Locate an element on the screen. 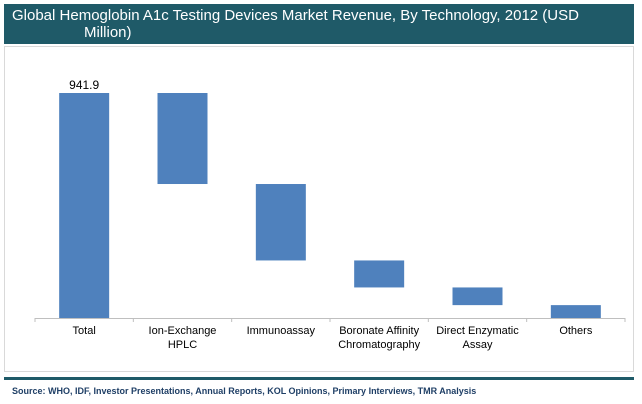 The width and height of the screenshot is (642, 404). x-tick-label-4-1: Assay is located at coordinates (478, 345).